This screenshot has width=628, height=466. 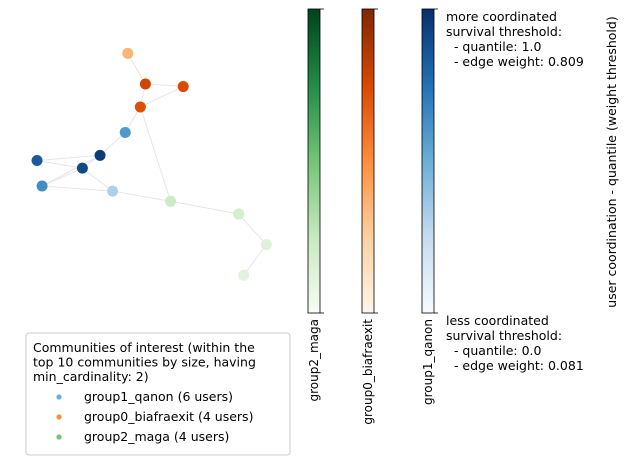 I want to click on colorbar-label: group1_qanon, so click(x=428, y=362).